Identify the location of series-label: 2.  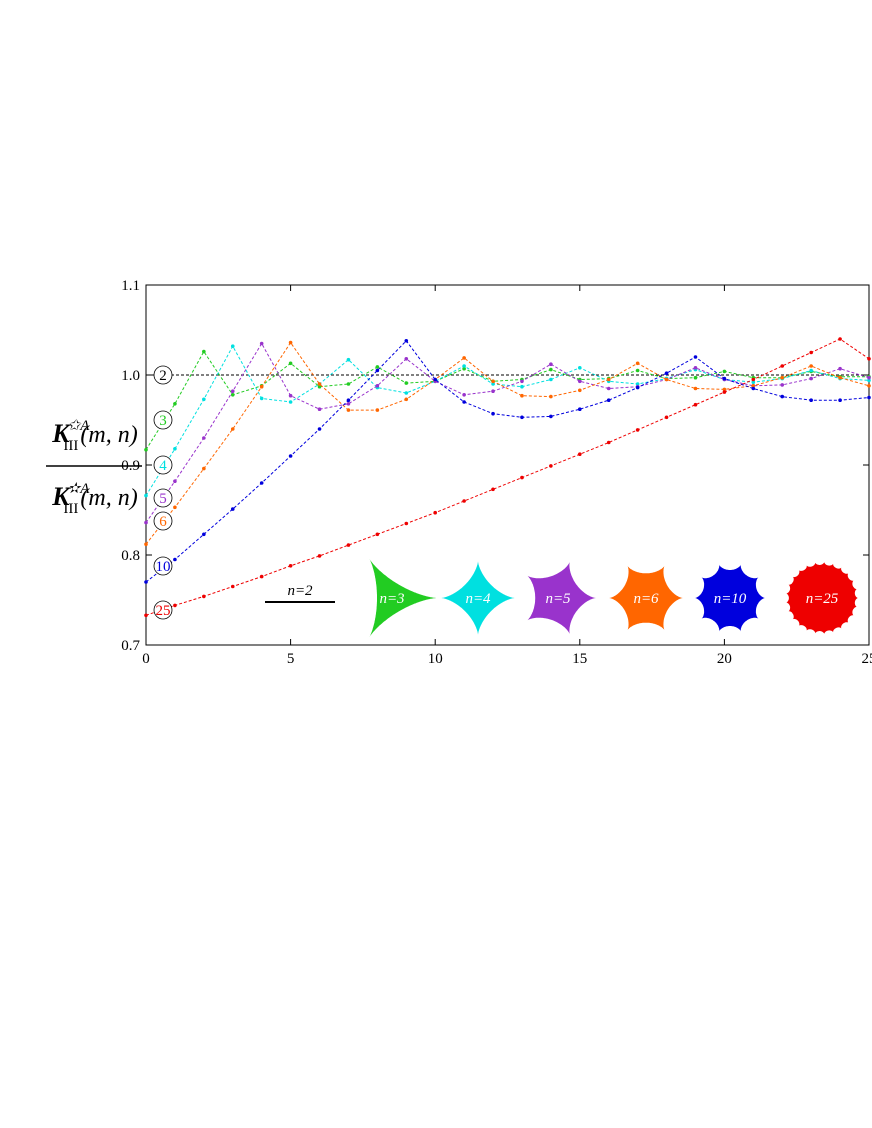
(163, 376).